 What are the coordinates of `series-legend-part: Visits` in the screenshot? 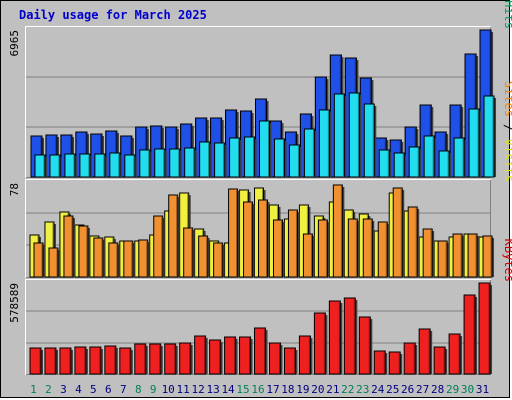 It's located at (507, 160).